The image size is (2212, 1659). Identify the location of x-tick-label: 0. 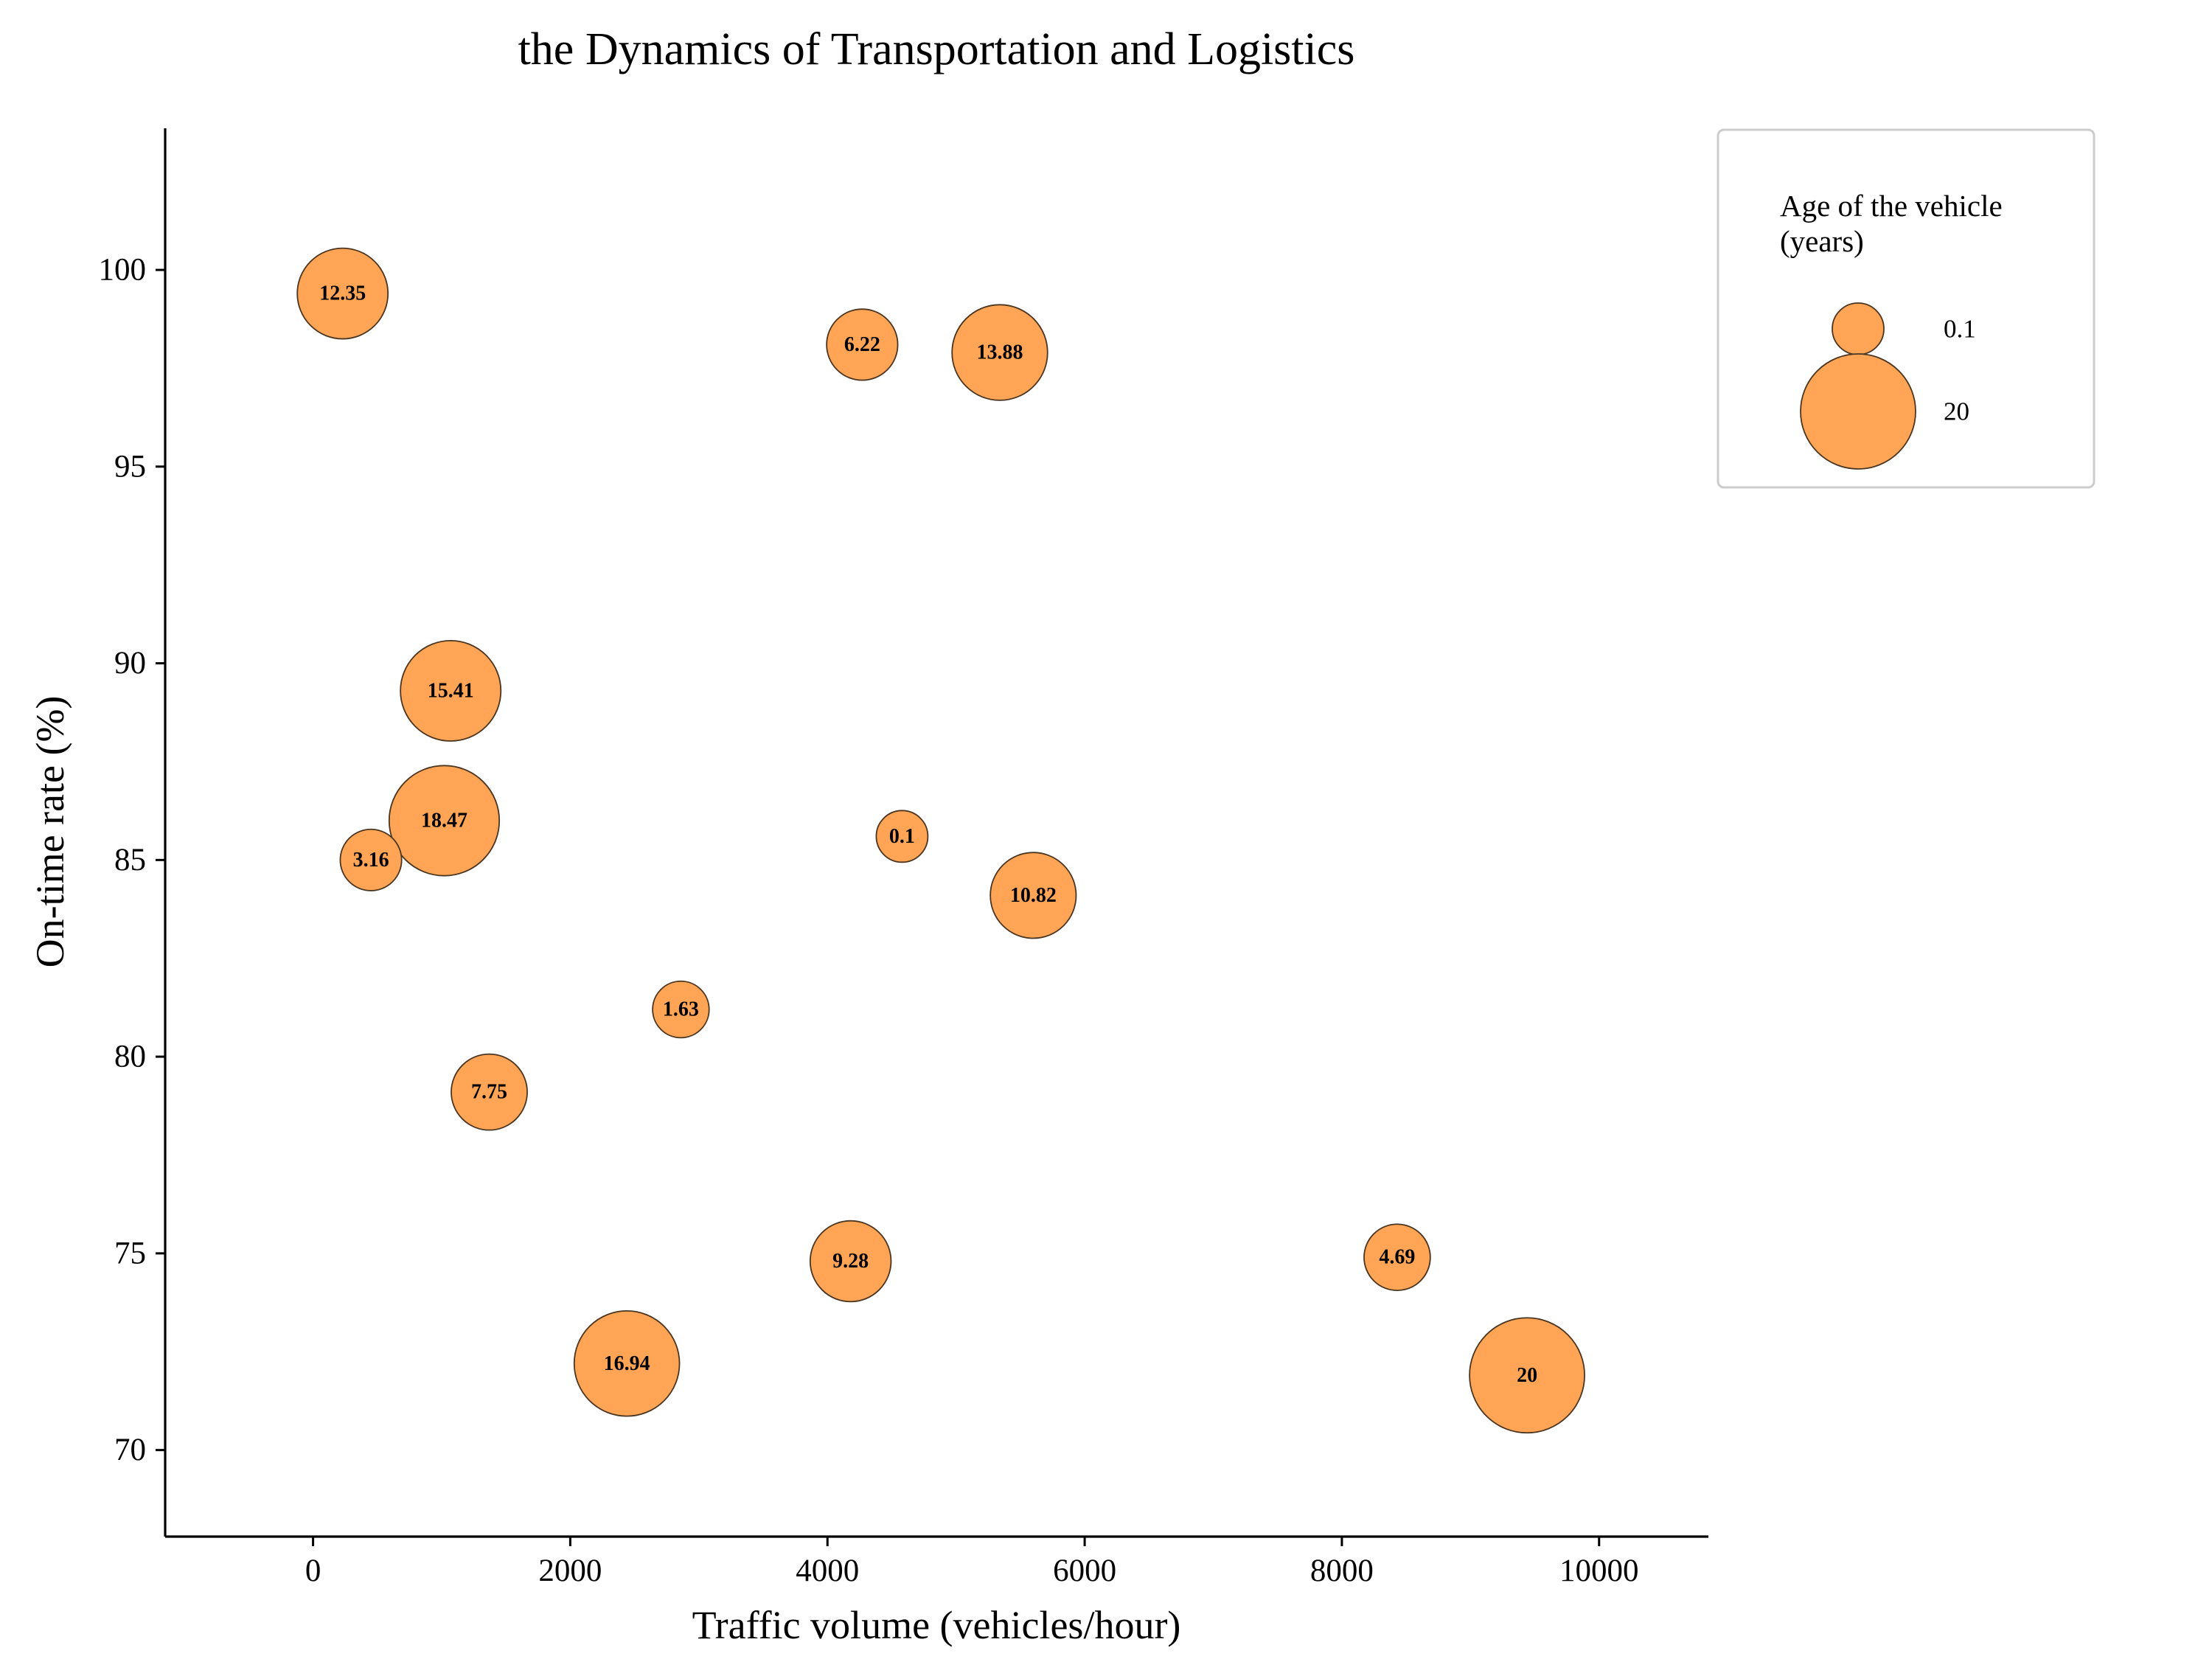
(313, 1571).